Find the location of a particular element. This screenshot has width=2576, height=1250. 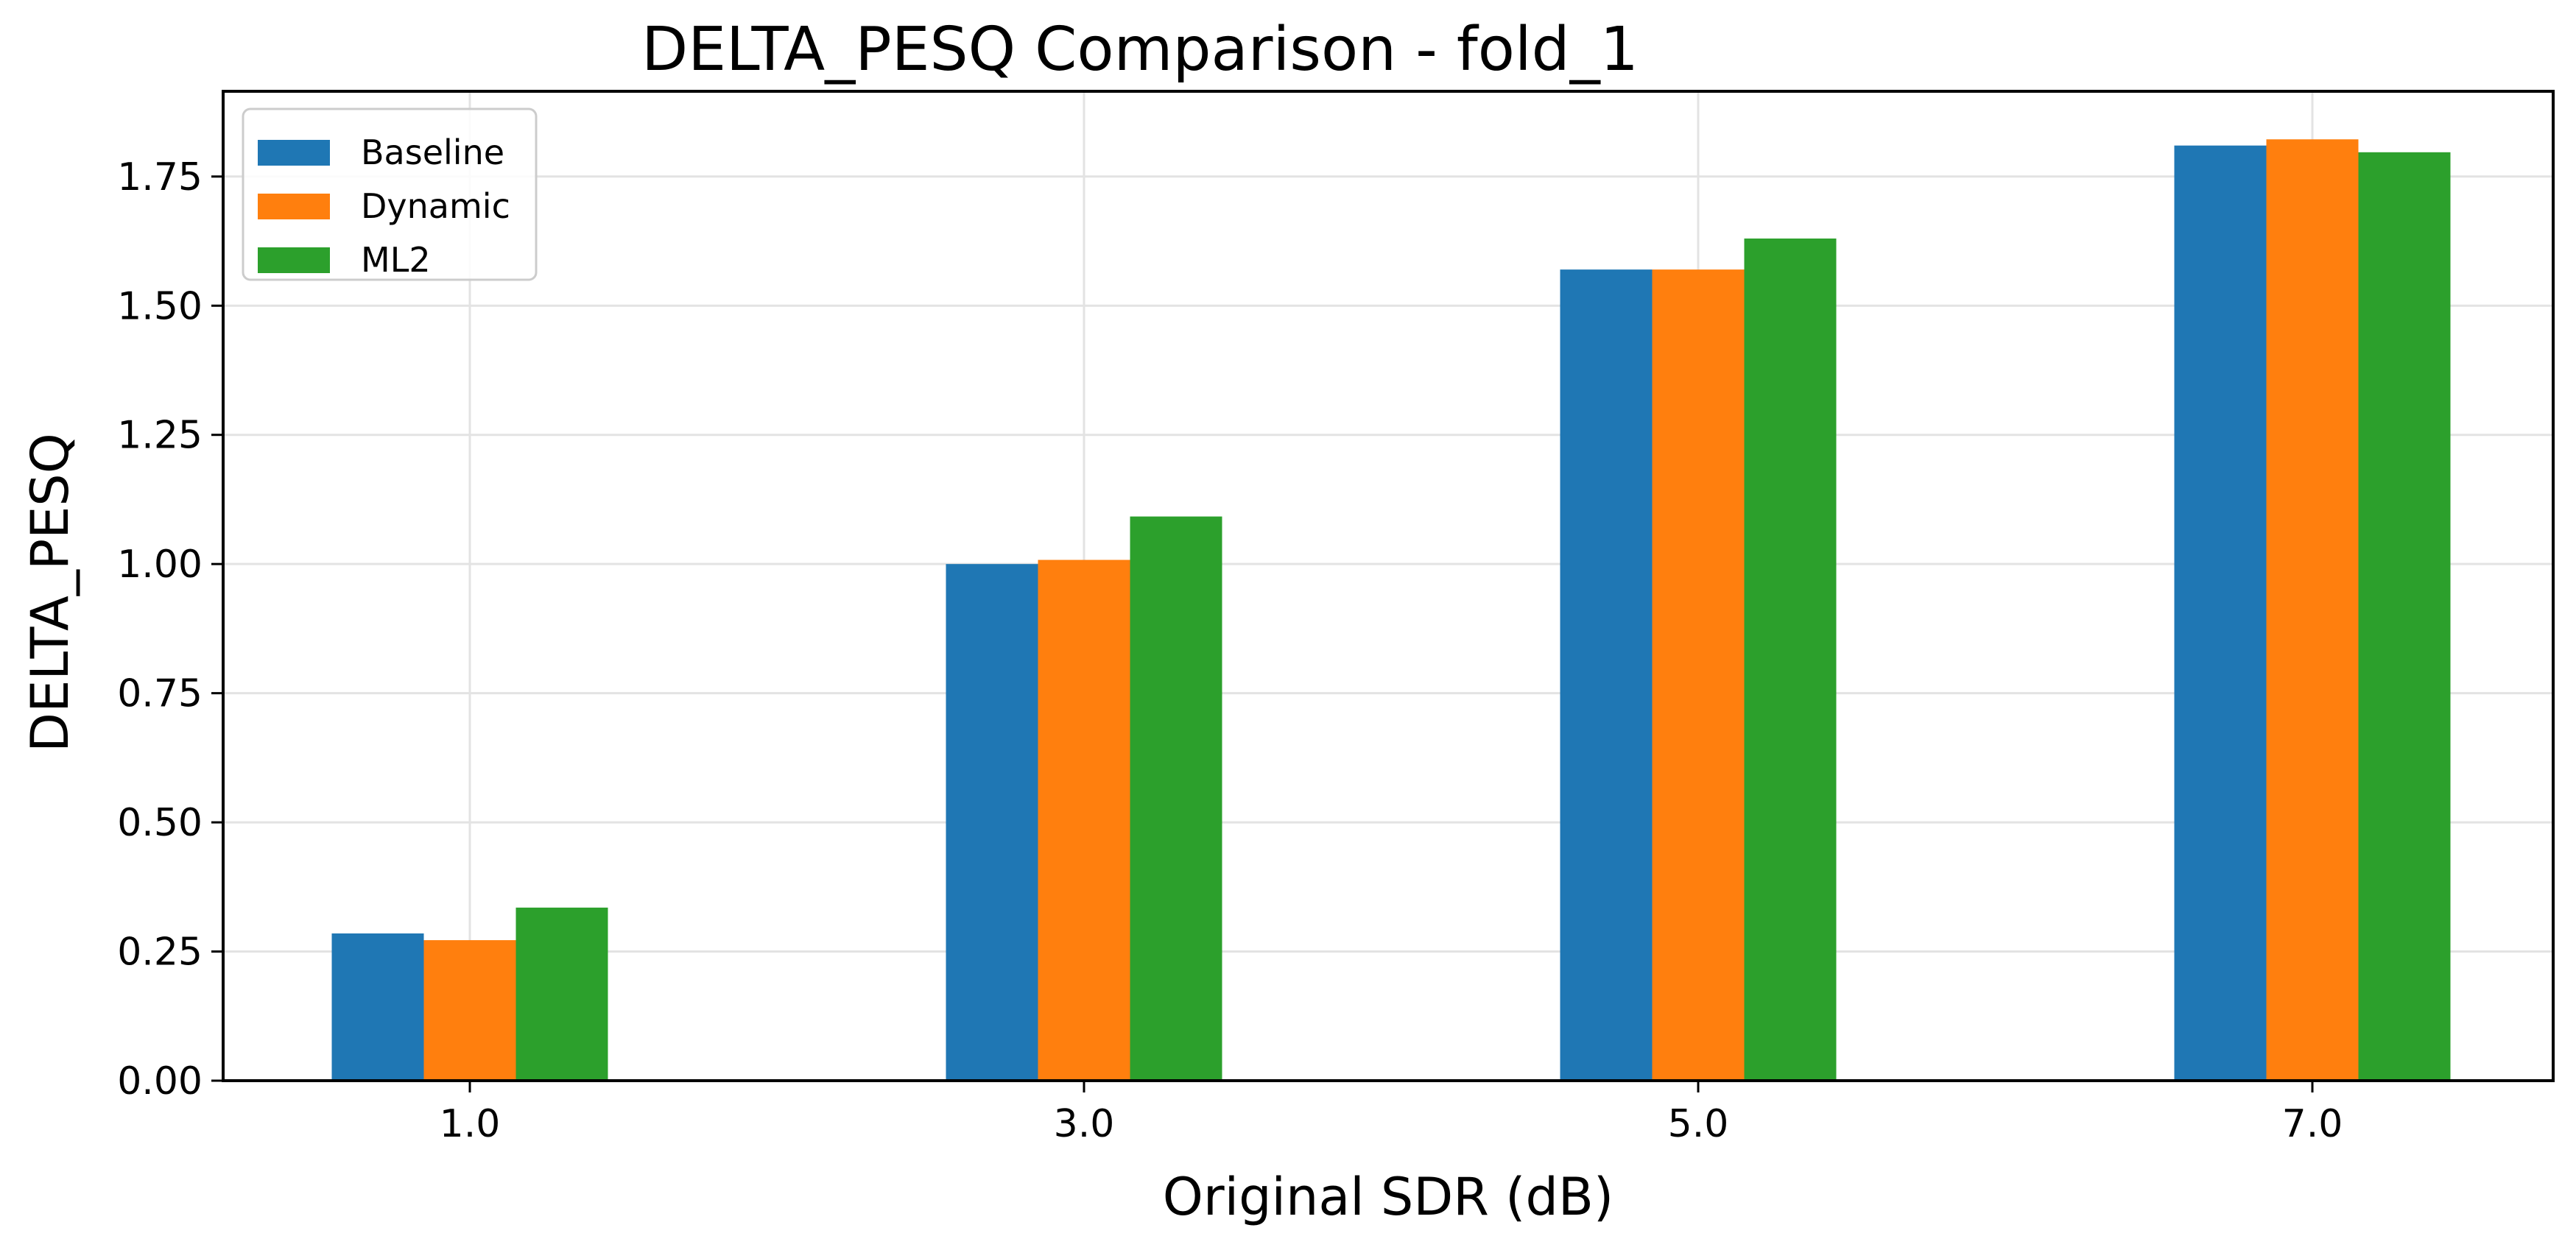

bar-baseline-5.0 is located at coordinates (1606, 675).